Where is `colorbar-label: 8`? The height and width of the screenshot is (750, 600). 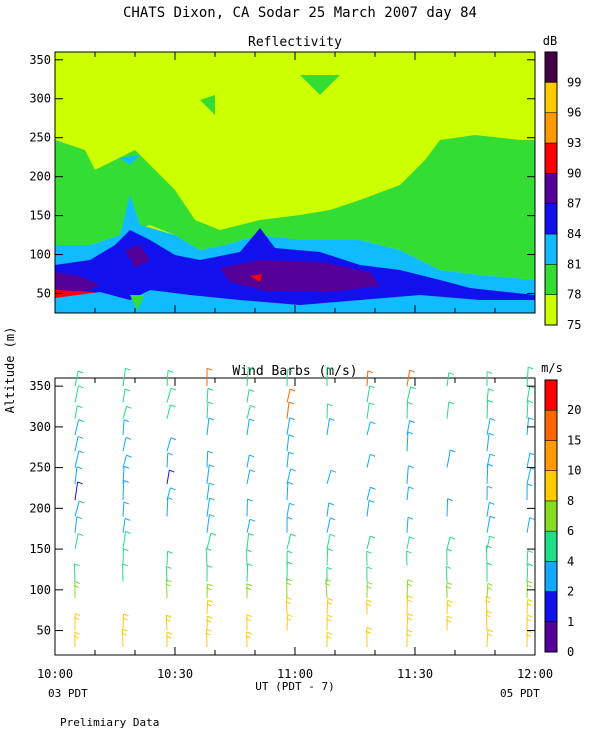
colorbar-label: 8 is located at coordinates (570, 501).